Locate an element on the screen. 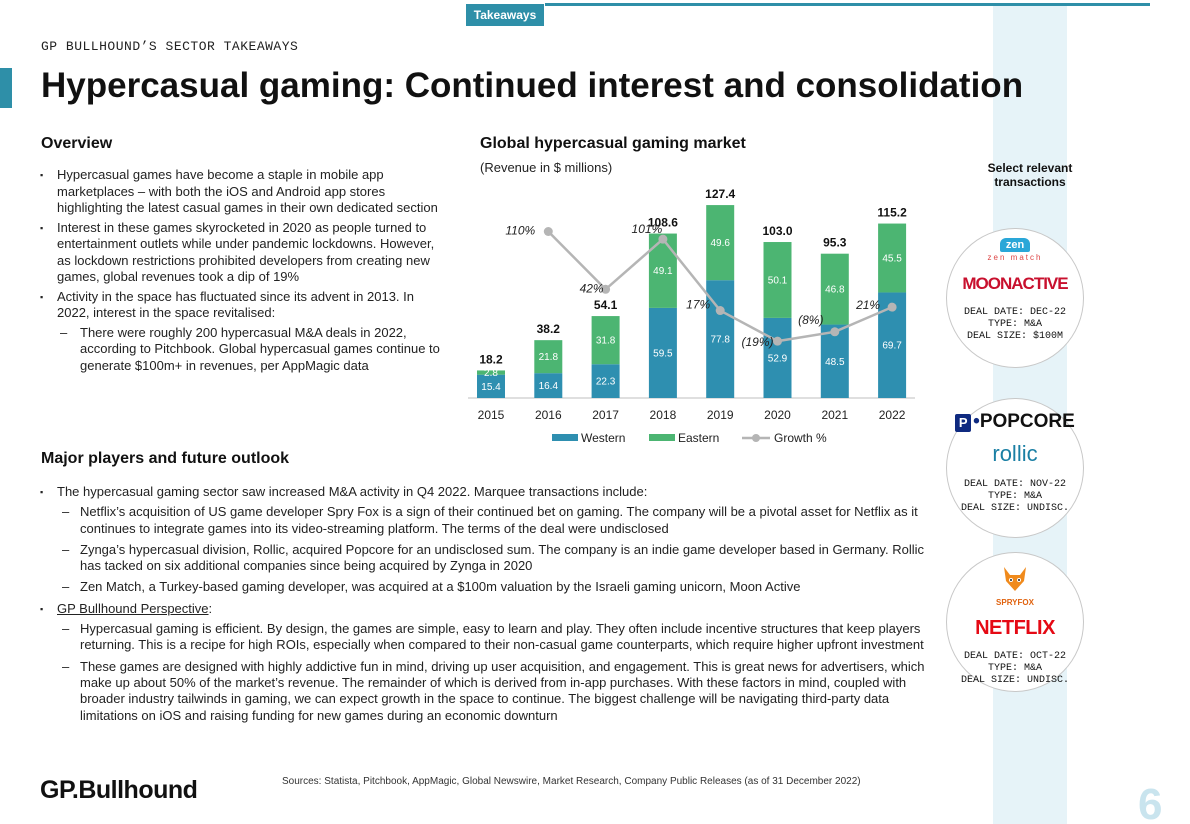 The image size is (1190, 824). data-label: 2.8 is located at coordinates (491, 373).